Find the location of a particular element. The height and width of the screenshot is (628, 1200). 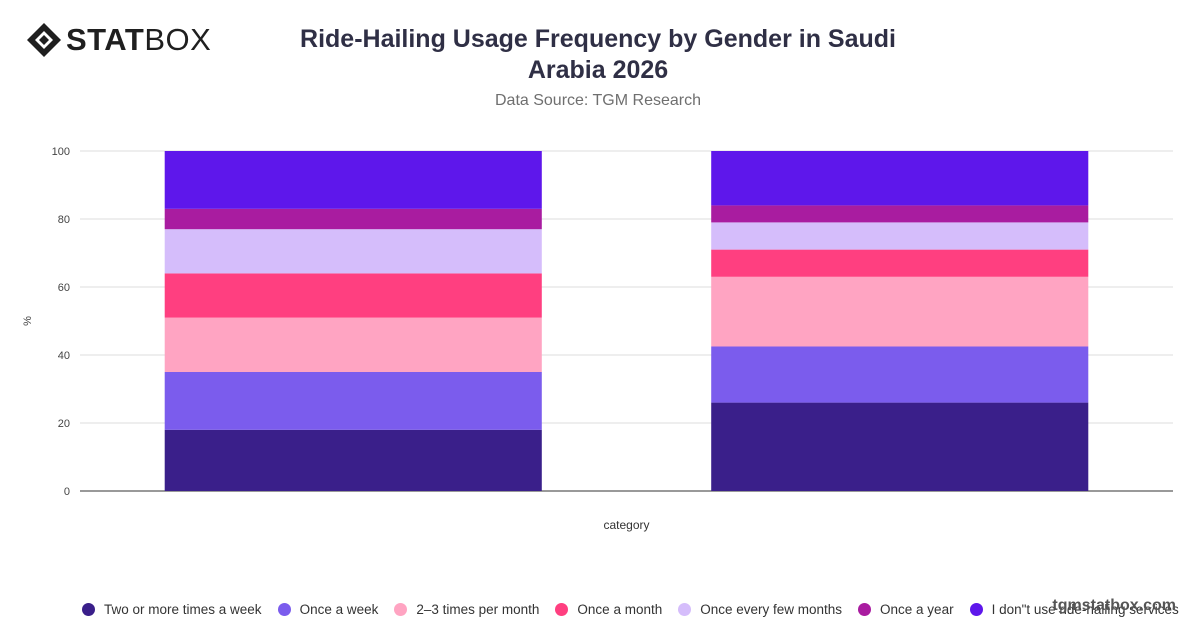

legend-label: Two or more times a week is located at coordinates (183, 609).